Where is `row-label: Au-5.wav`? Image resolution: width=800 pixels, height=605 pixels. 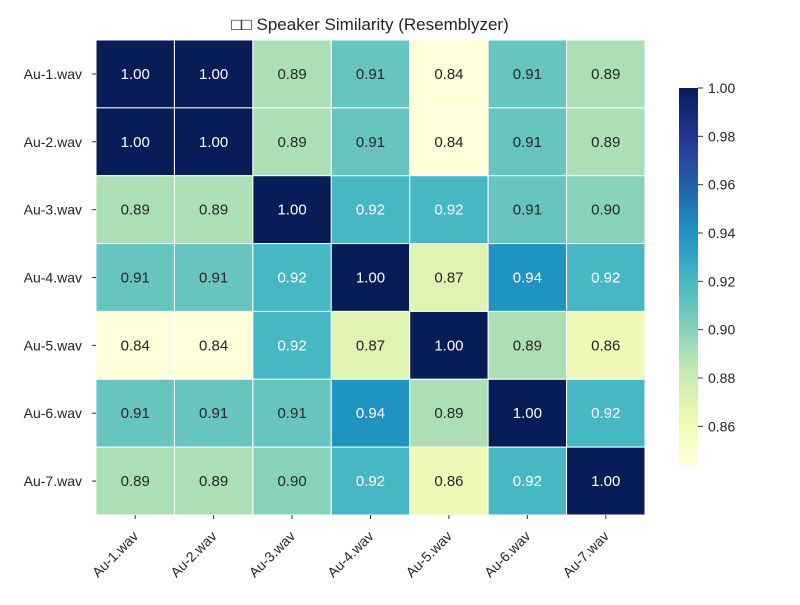 row-label: Au-5.wav is located at coordinates (53, 345).